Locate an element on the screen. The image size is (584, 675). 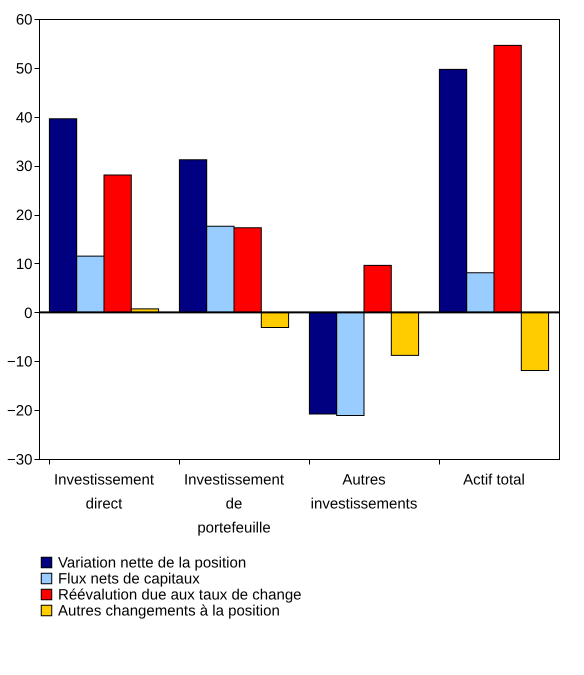
legend-label: Autres changements à la position is located at coordinates (169, 611).